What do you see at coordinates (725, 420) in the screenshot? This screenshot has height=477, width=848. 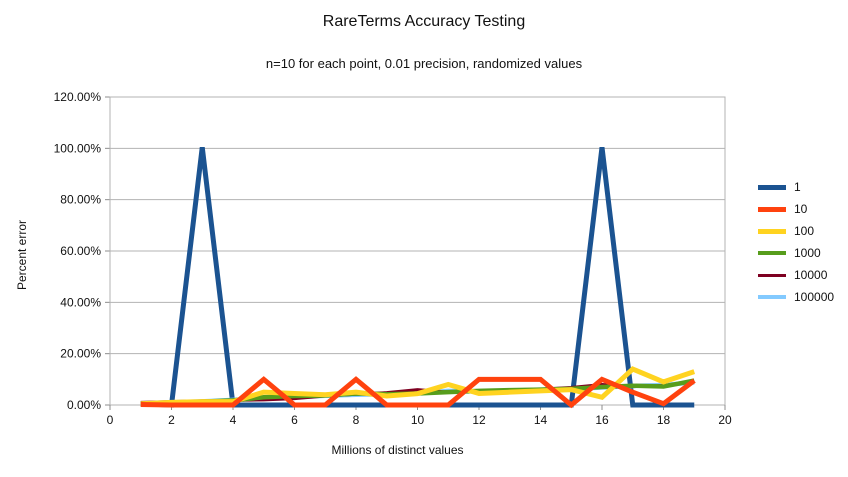 I see `x-tick-label: 20` at bounding box center [725, 420].